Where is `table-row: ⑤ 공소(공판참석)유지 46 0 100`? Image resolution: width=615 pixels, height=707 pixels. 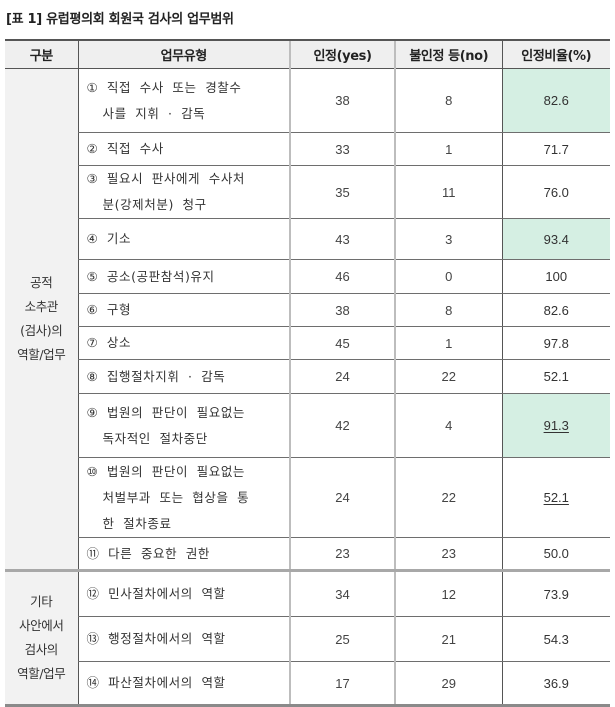 table-row: ⑤ 공소(공판참석)유지 46 0 100 is located at coordinates (307, 276).